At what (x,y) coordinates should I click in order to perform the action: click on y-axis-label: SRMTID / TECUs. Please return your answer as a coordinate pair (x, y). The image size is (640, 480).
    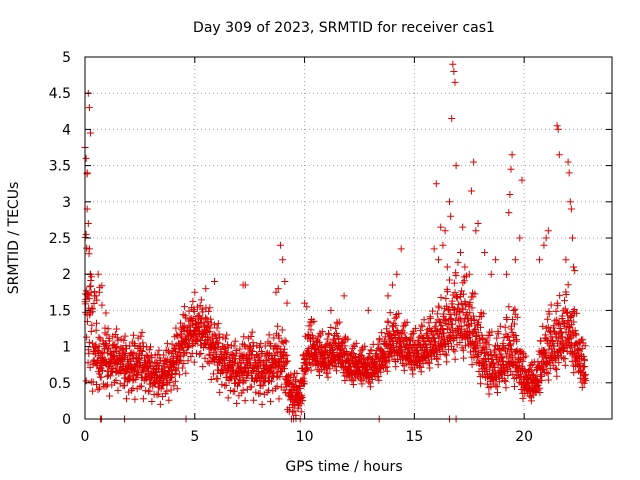
    Looking at the image, I should click on (14, 238).